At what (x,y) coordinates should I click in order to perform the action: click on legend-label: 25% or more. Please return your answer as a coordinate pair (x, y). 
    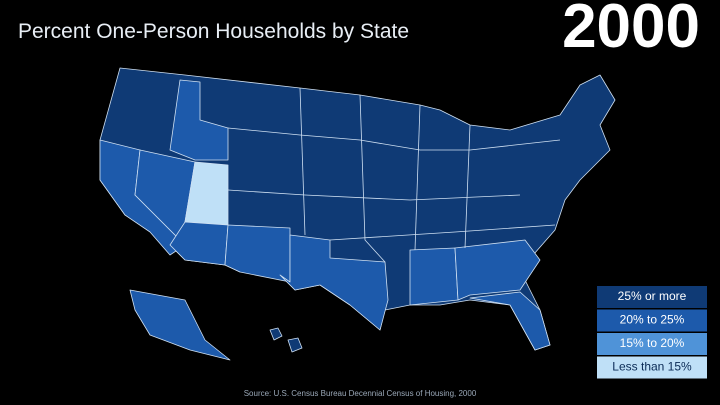
    Looking at the image, I should click on (652, 296).